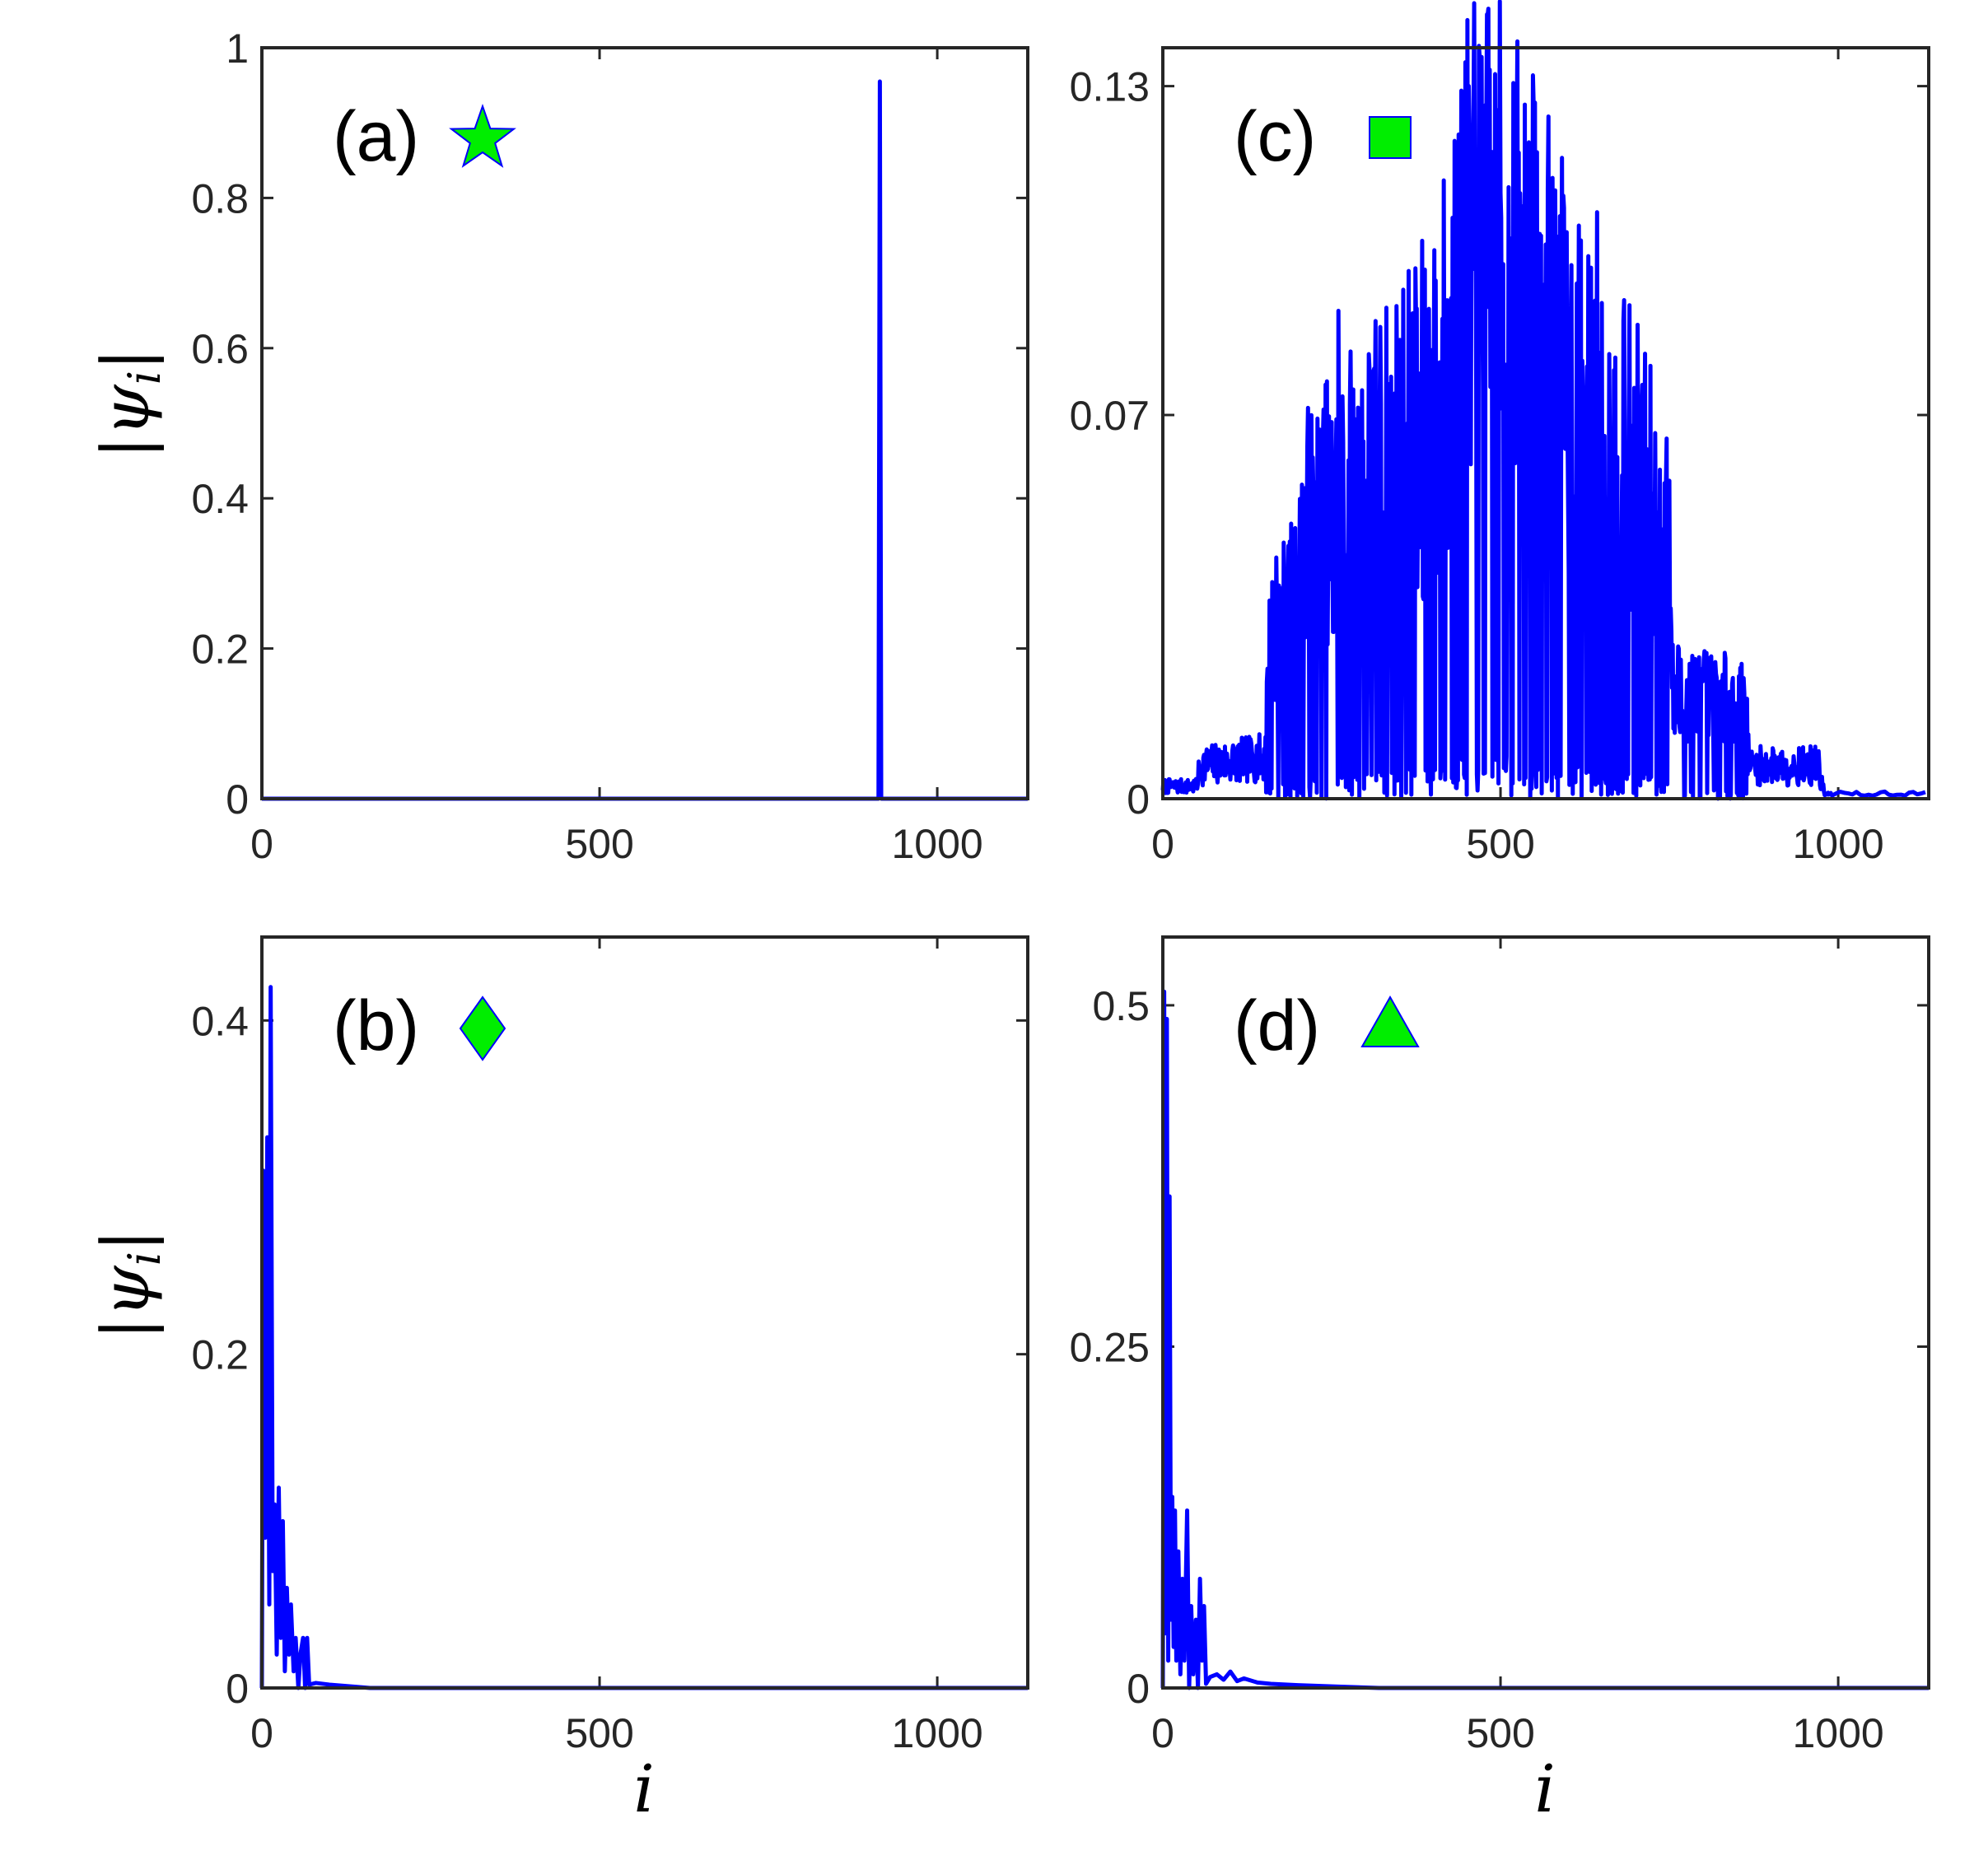  I want to click on square-marker-icon, so click(1390, 137).